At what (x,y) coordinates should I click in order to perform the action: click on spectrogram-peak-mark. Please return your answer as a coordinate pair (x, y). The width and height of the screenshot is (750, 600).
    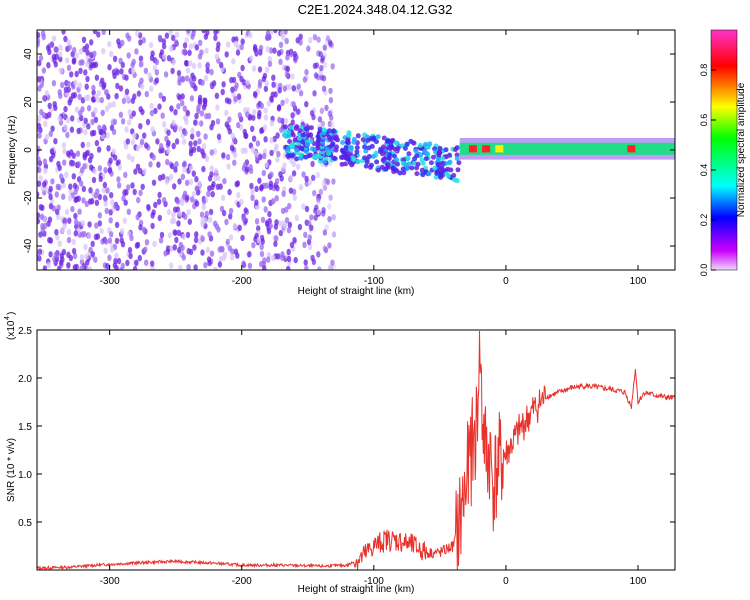
    Looking at the image, I should click on (499, 149).